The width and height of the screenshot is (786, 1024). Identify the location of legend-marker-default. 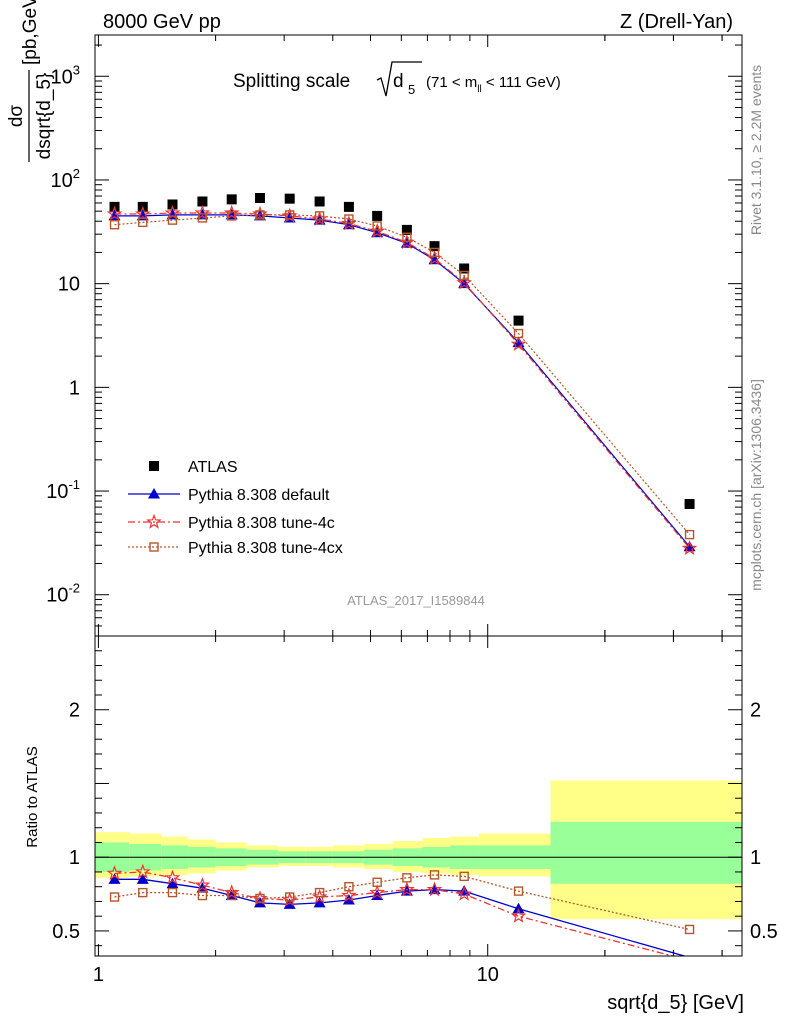
(154, 493).